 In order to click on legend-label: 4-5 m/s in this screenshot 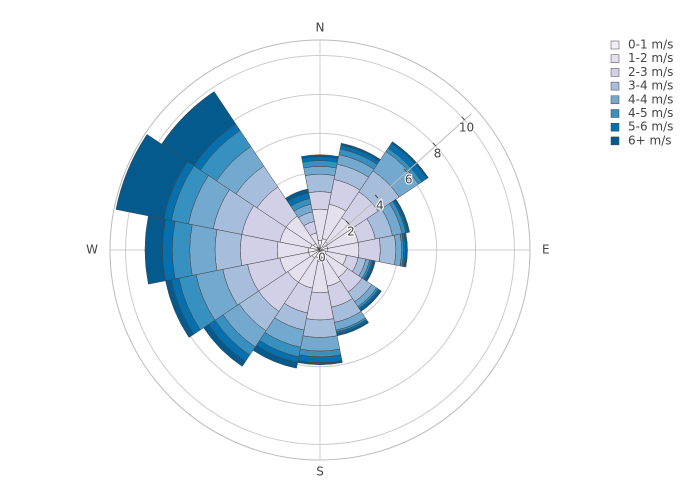, I will do `click(650, 113)`.